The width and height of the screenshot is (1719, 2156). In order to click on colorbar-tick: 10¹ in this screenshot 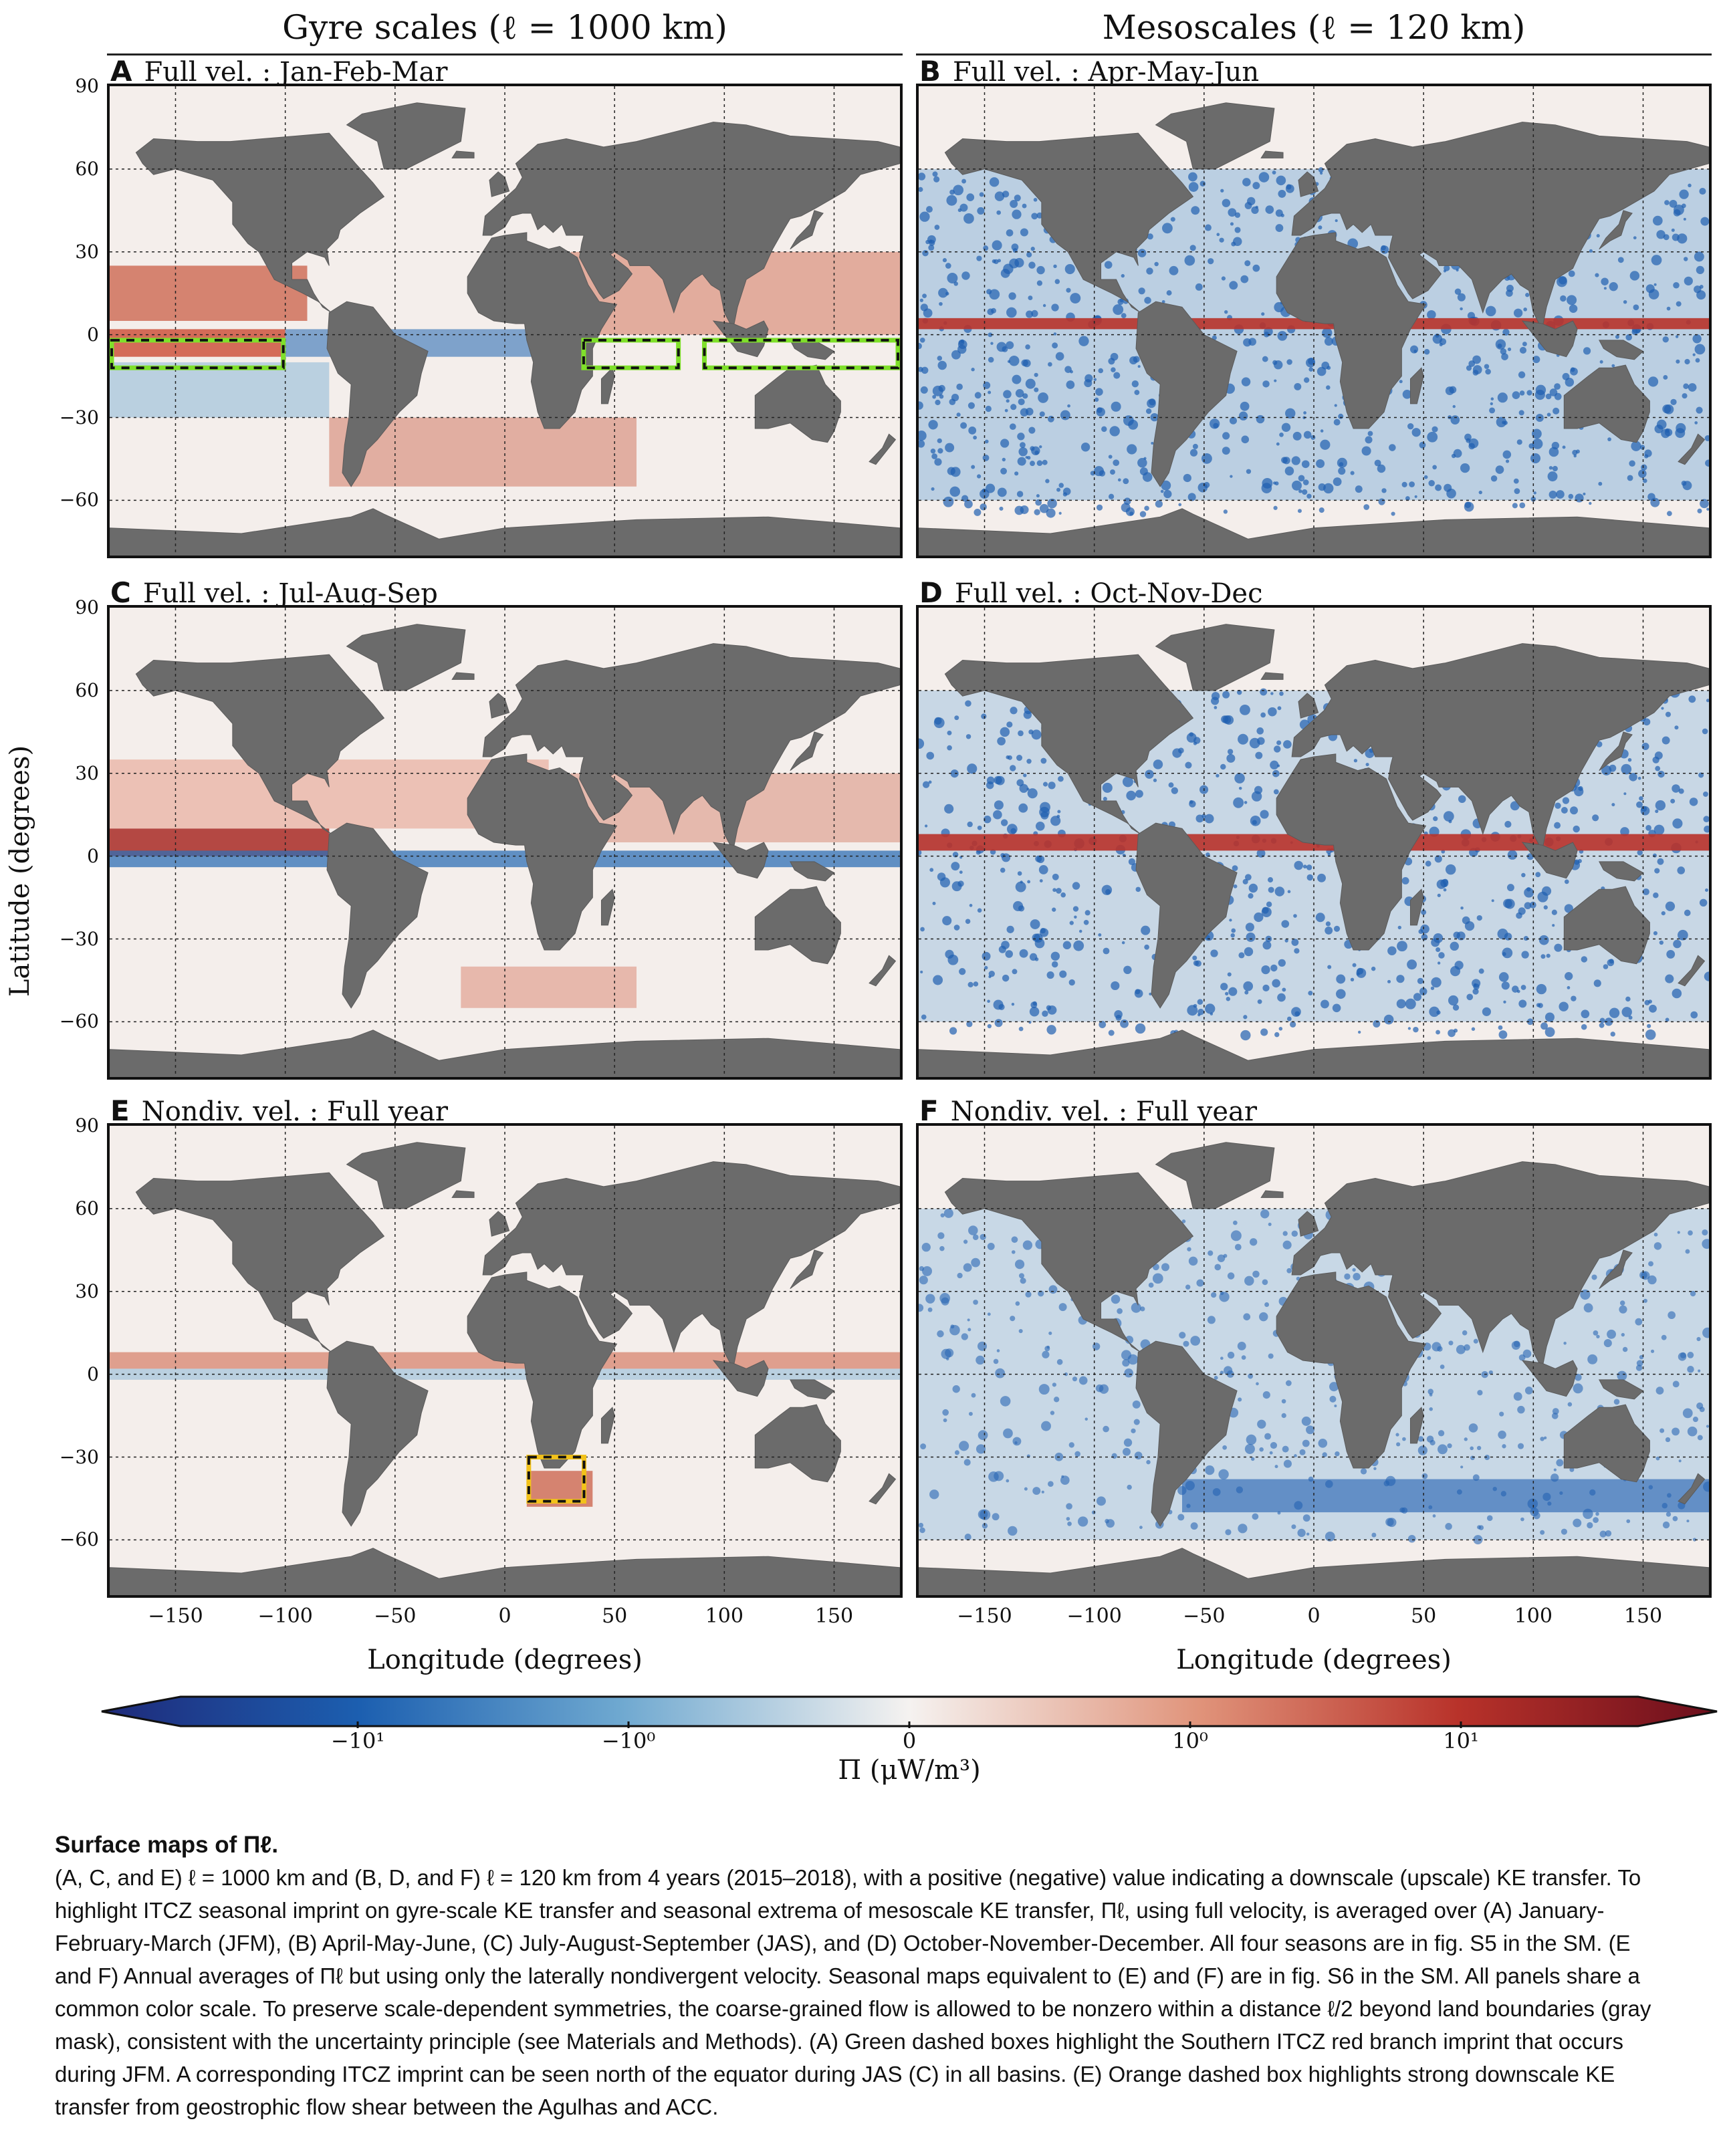, I will do `click(1461, 1741)`.